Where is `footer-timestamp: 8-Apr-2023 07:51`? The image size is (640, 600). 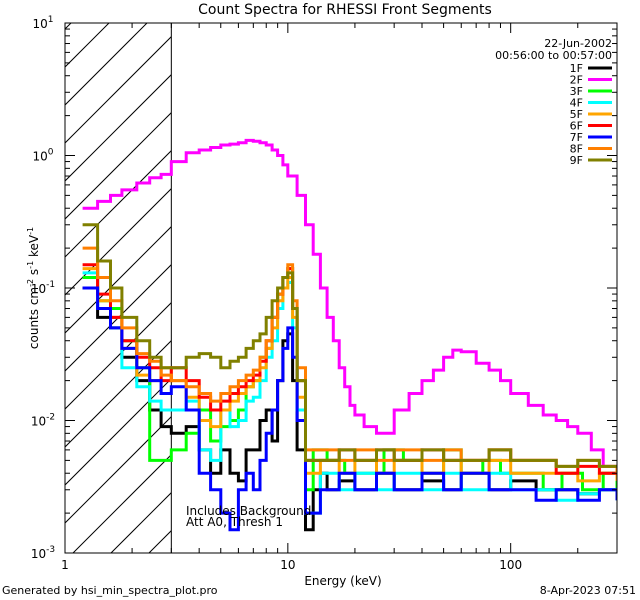 footer-timestamp: 8-Apr-2023 07:51 is located at coordinates (588, 590).